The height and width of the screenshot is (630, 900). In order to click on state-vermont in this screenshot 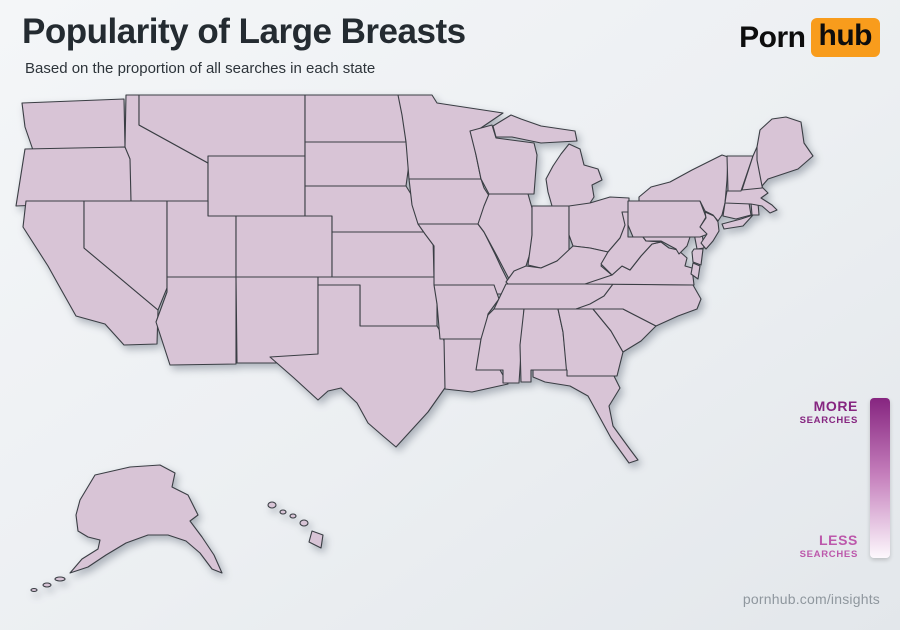, I will do `click(740, 173)`.